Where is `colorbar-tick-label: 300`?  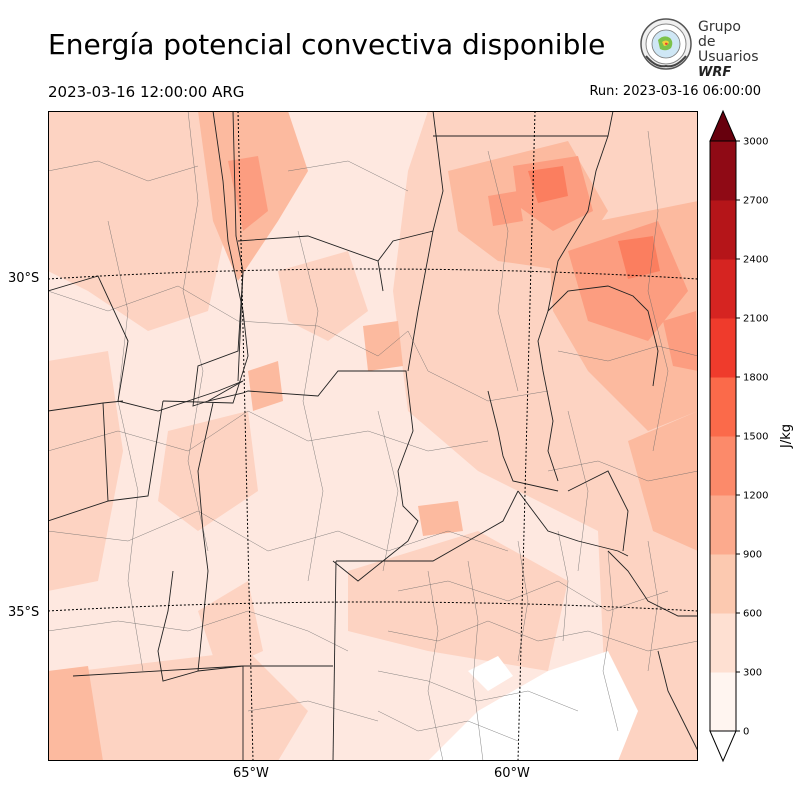 colorbar-tick-label: 300 is located at coordinates (752, 673).